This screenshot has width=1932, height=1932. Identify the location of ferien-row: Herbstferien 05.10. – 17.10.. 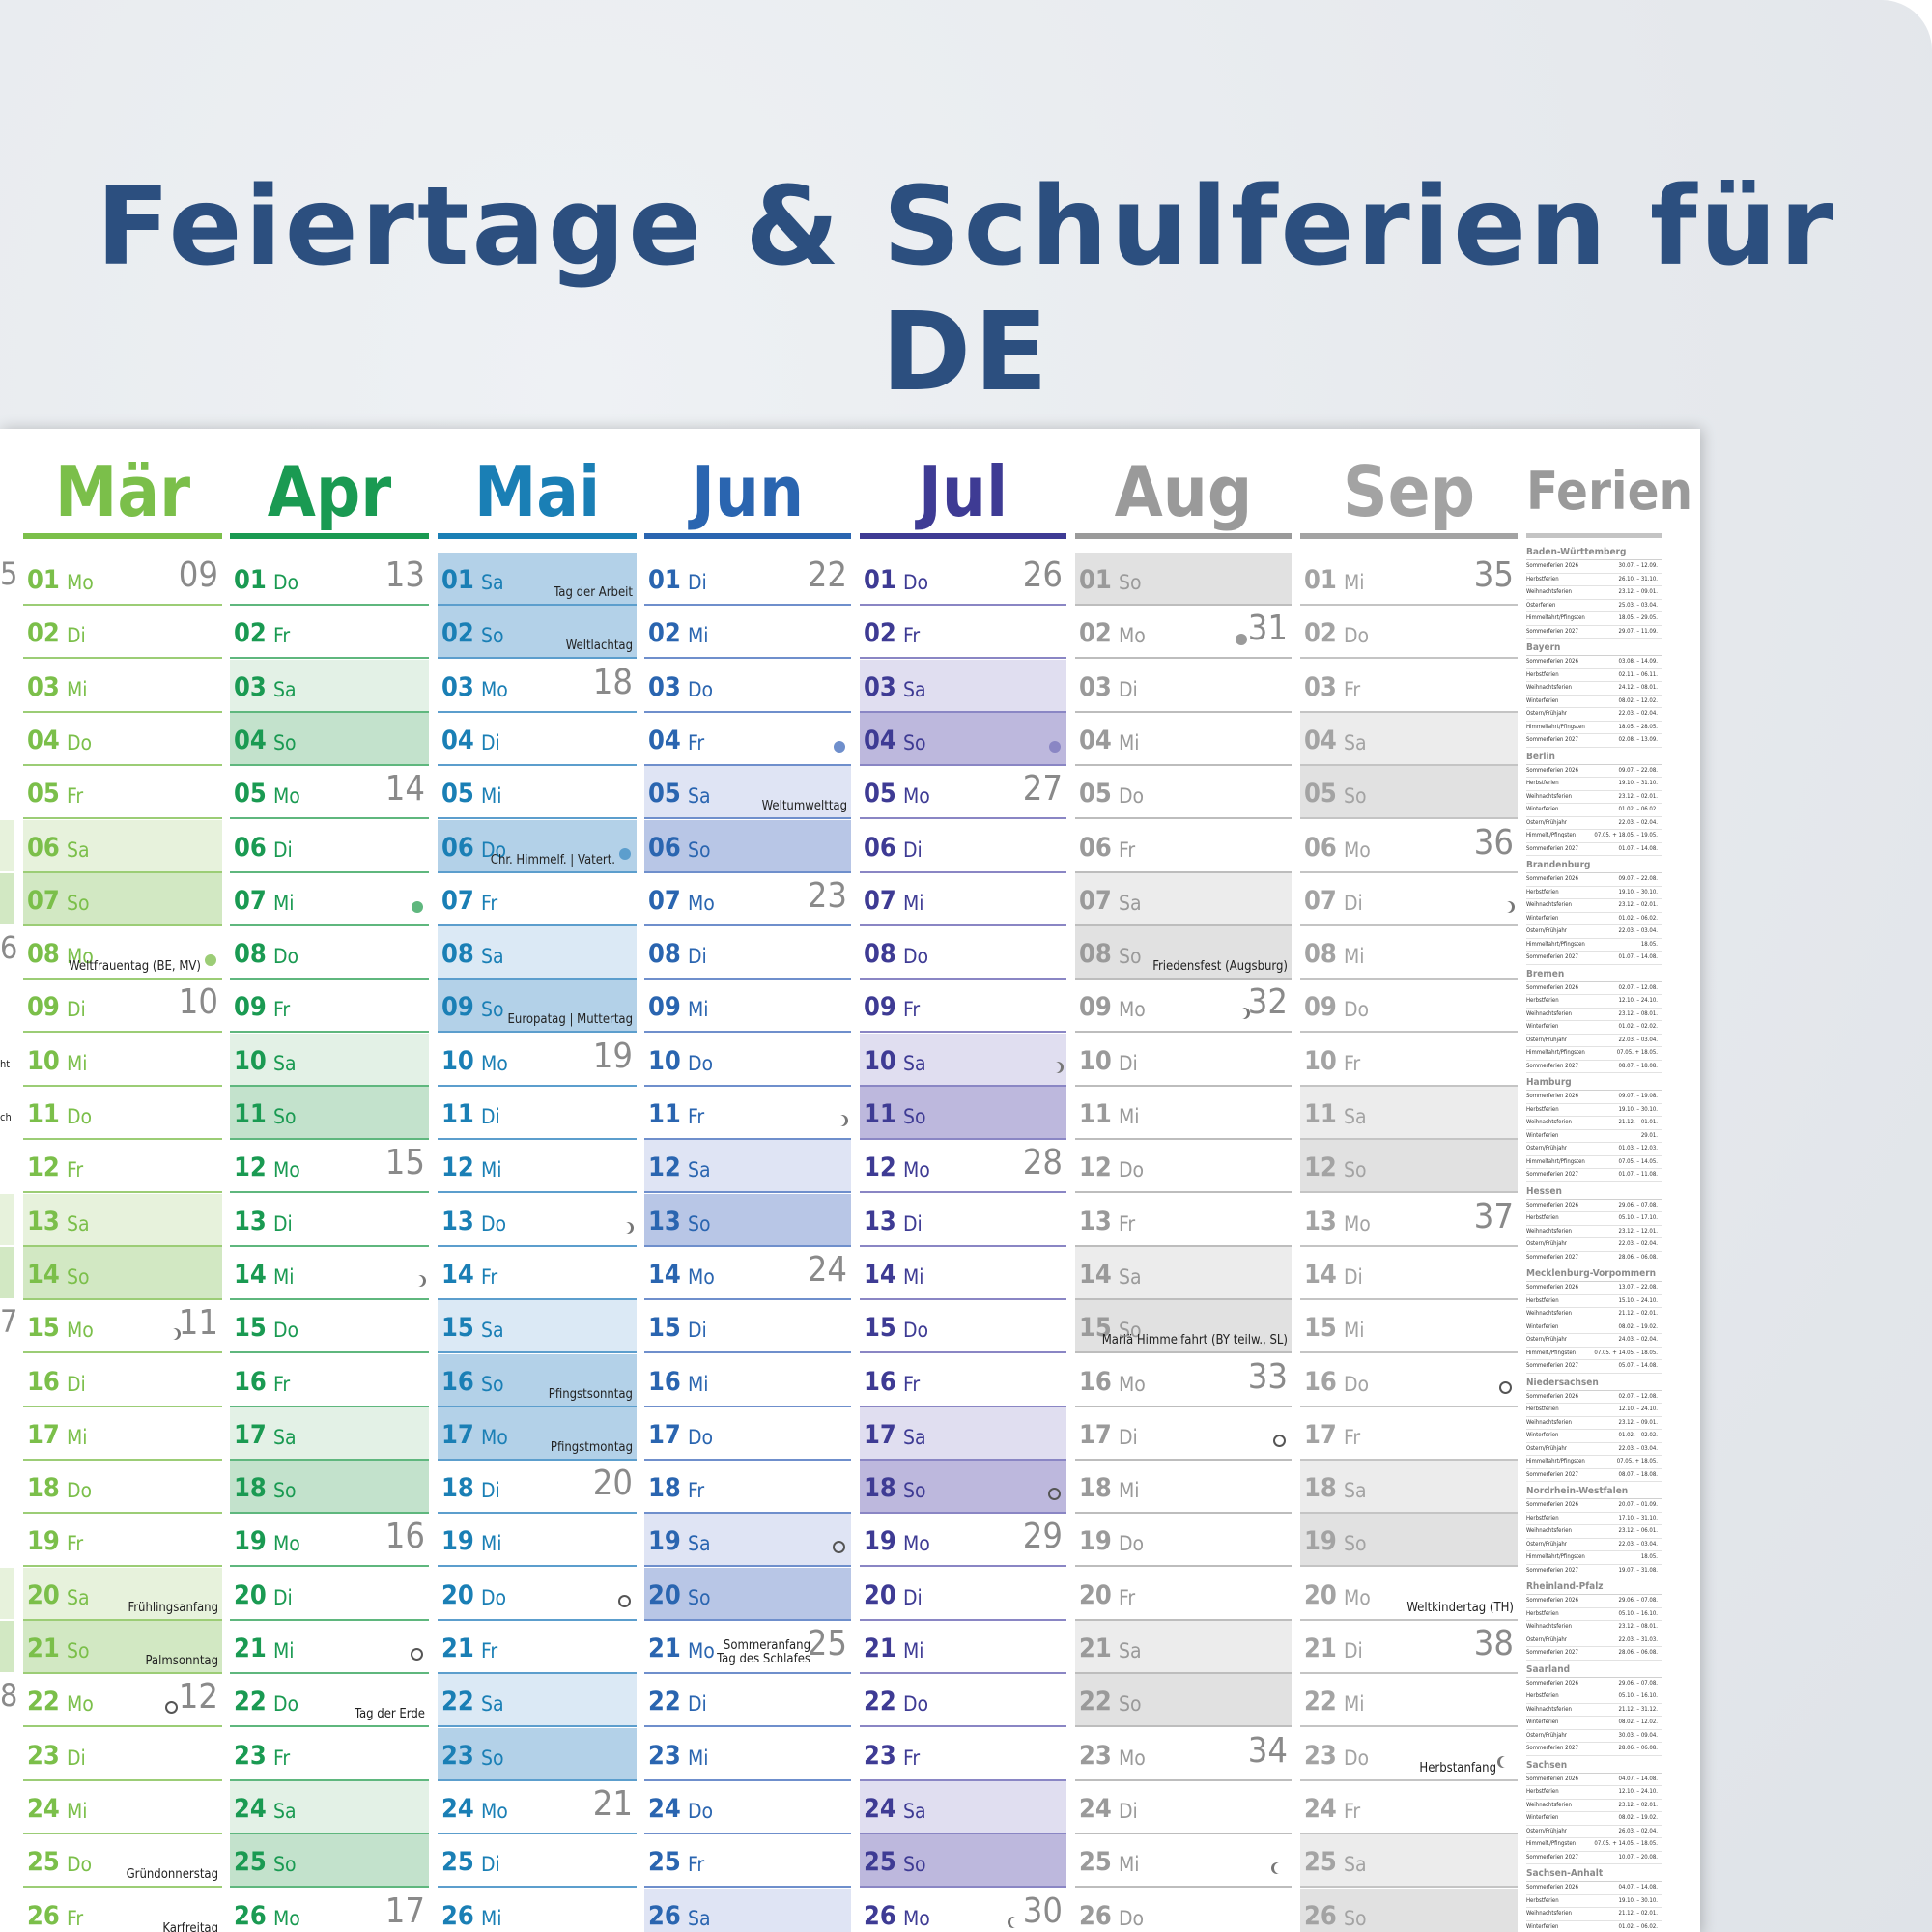
(1594, 1219).